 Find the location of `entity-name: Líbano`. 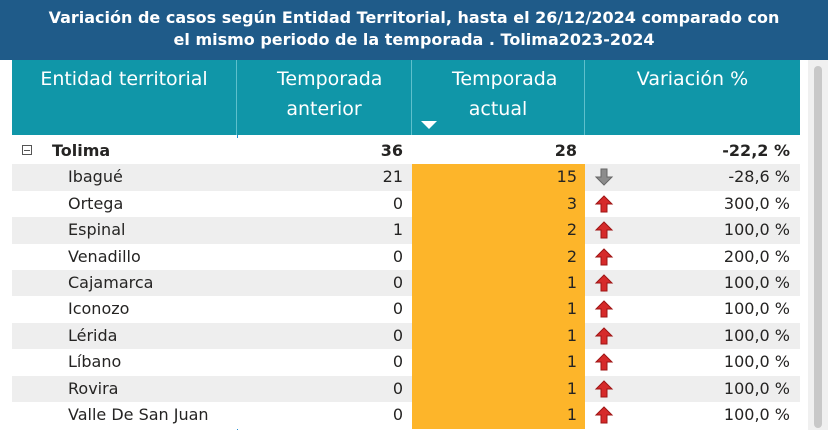

entity-name: Líbano is located at coordinates (95, 362).